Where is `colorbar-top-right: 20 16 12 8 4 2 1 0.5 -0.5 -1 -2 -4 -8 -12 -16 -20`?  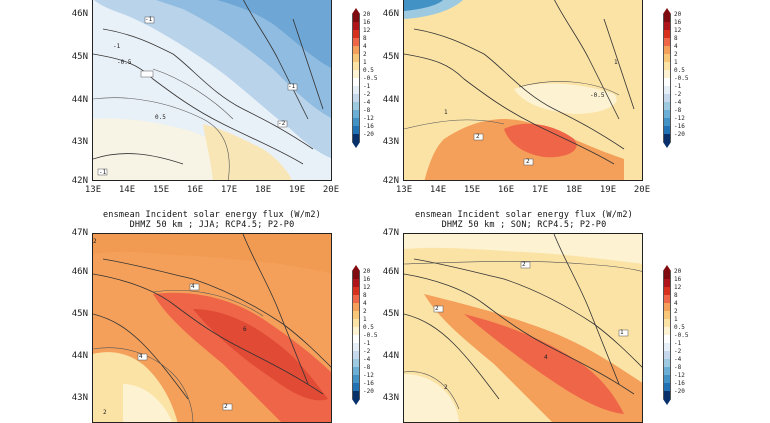 colorbar-top-right: 20 16 12 8 4 2 1 0.5 -0.5 -1 -2 -4 -8 -12 -16 -20 is located at coordinates (678, 78).